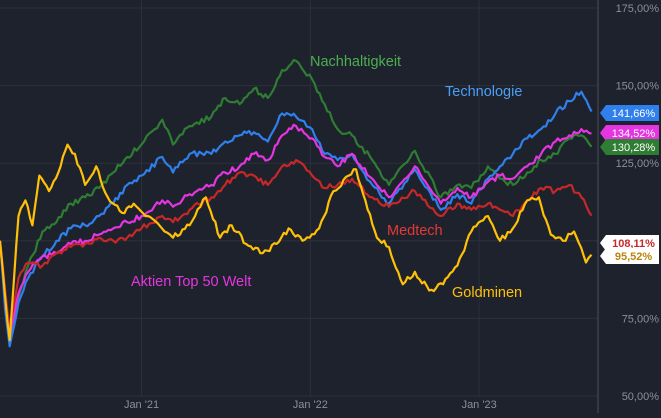 This screenshot has width=661, height=418. Describe the element at coordinates (415, 231) in the screenshot. I see `annotation-medtech: Medtech` at that location.